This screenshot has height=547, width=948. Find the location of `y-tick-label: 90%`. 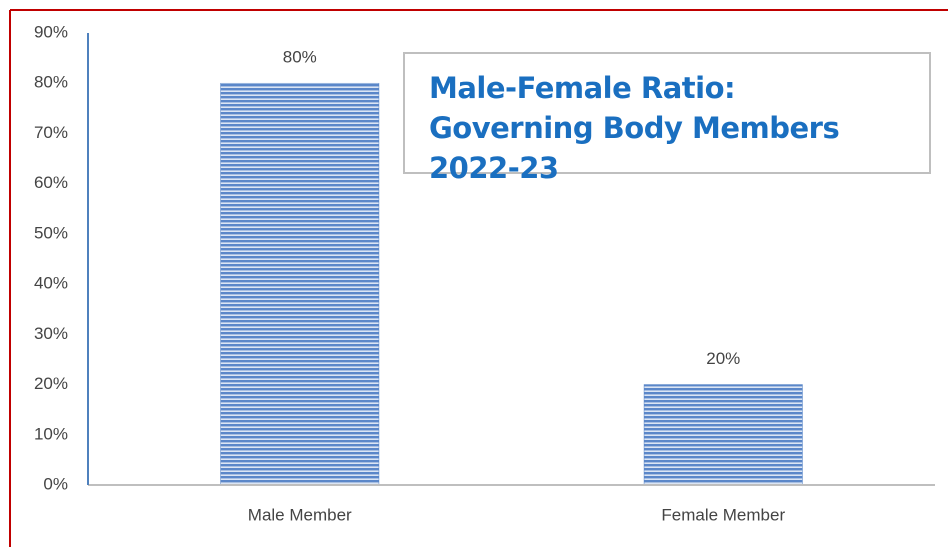

y-tick-label: 90% is located at coordinates (51, 31).